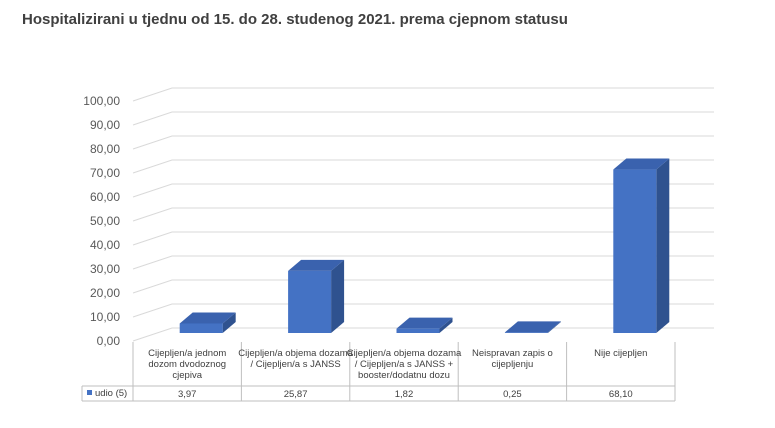 Image resolution: width=775 pixels, height=428 pixels. Describe the element at coordinates (187, 364) in the screenshot. I see `category-label: Cijepljen/a jednom dozom dvodoznog cjepiva` at that location.